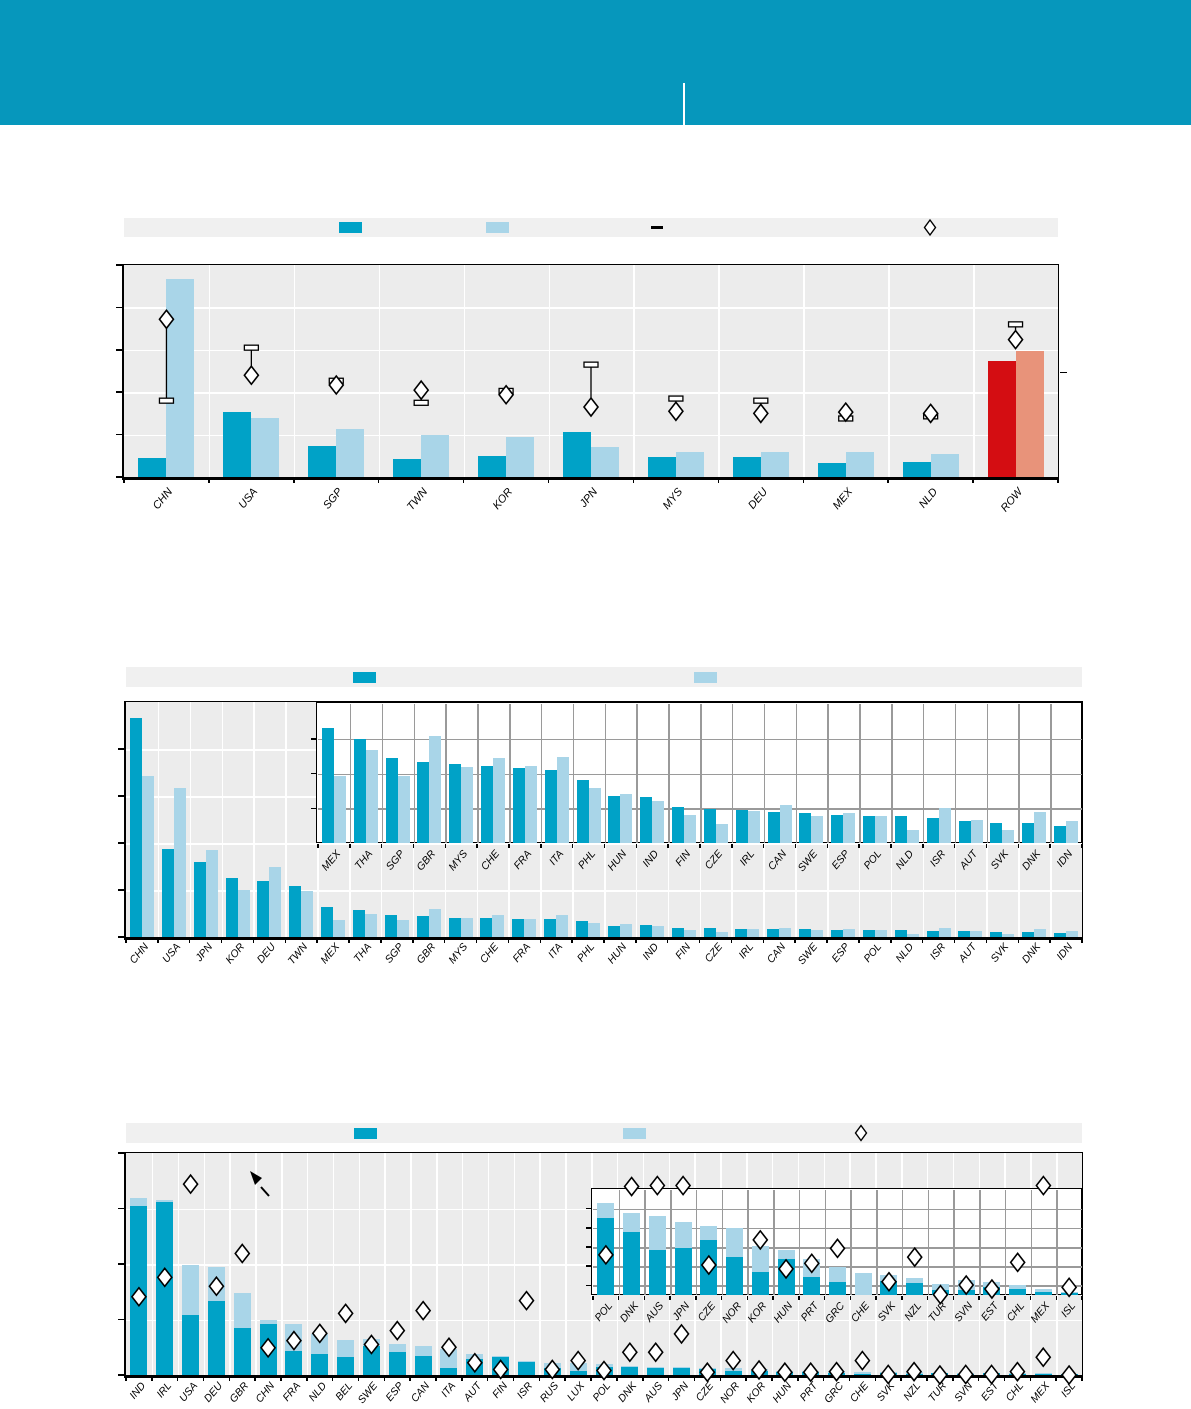 The image size is (1191, 1409). Describe the element at coordinates (333, 499) in the screenshot. I see `x-label: SGP` at that location.